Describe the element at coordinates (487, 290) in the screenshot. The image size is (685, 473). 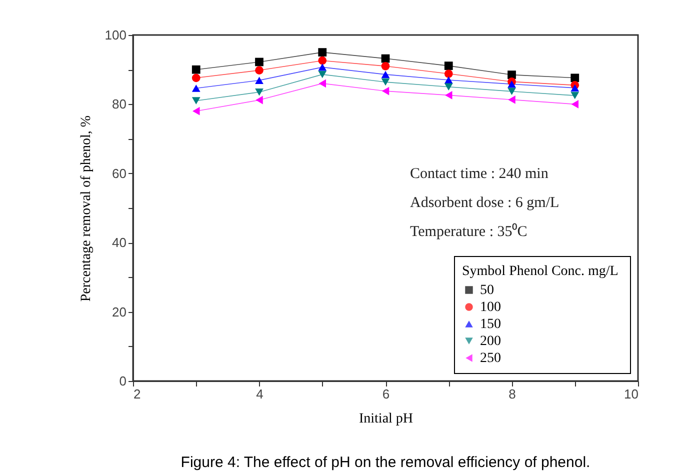
I see `legend-label: 50` at that location.